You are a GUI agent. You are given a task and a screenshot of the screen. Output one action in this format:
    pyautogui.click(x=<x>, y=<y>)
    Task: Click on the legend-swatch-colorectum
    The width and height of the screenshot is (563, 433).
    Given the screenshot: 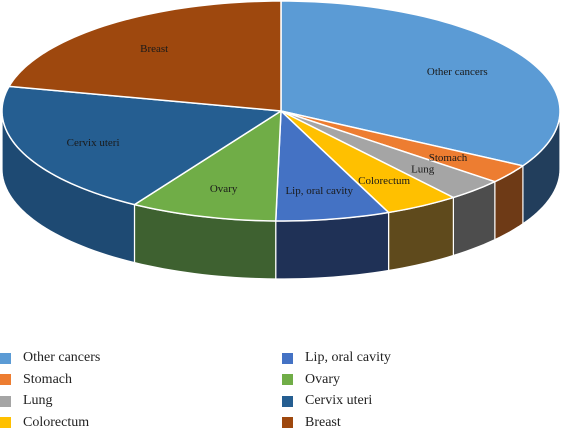 What is the action you would take?
    pyautogui.click(x=5, y=422)
    